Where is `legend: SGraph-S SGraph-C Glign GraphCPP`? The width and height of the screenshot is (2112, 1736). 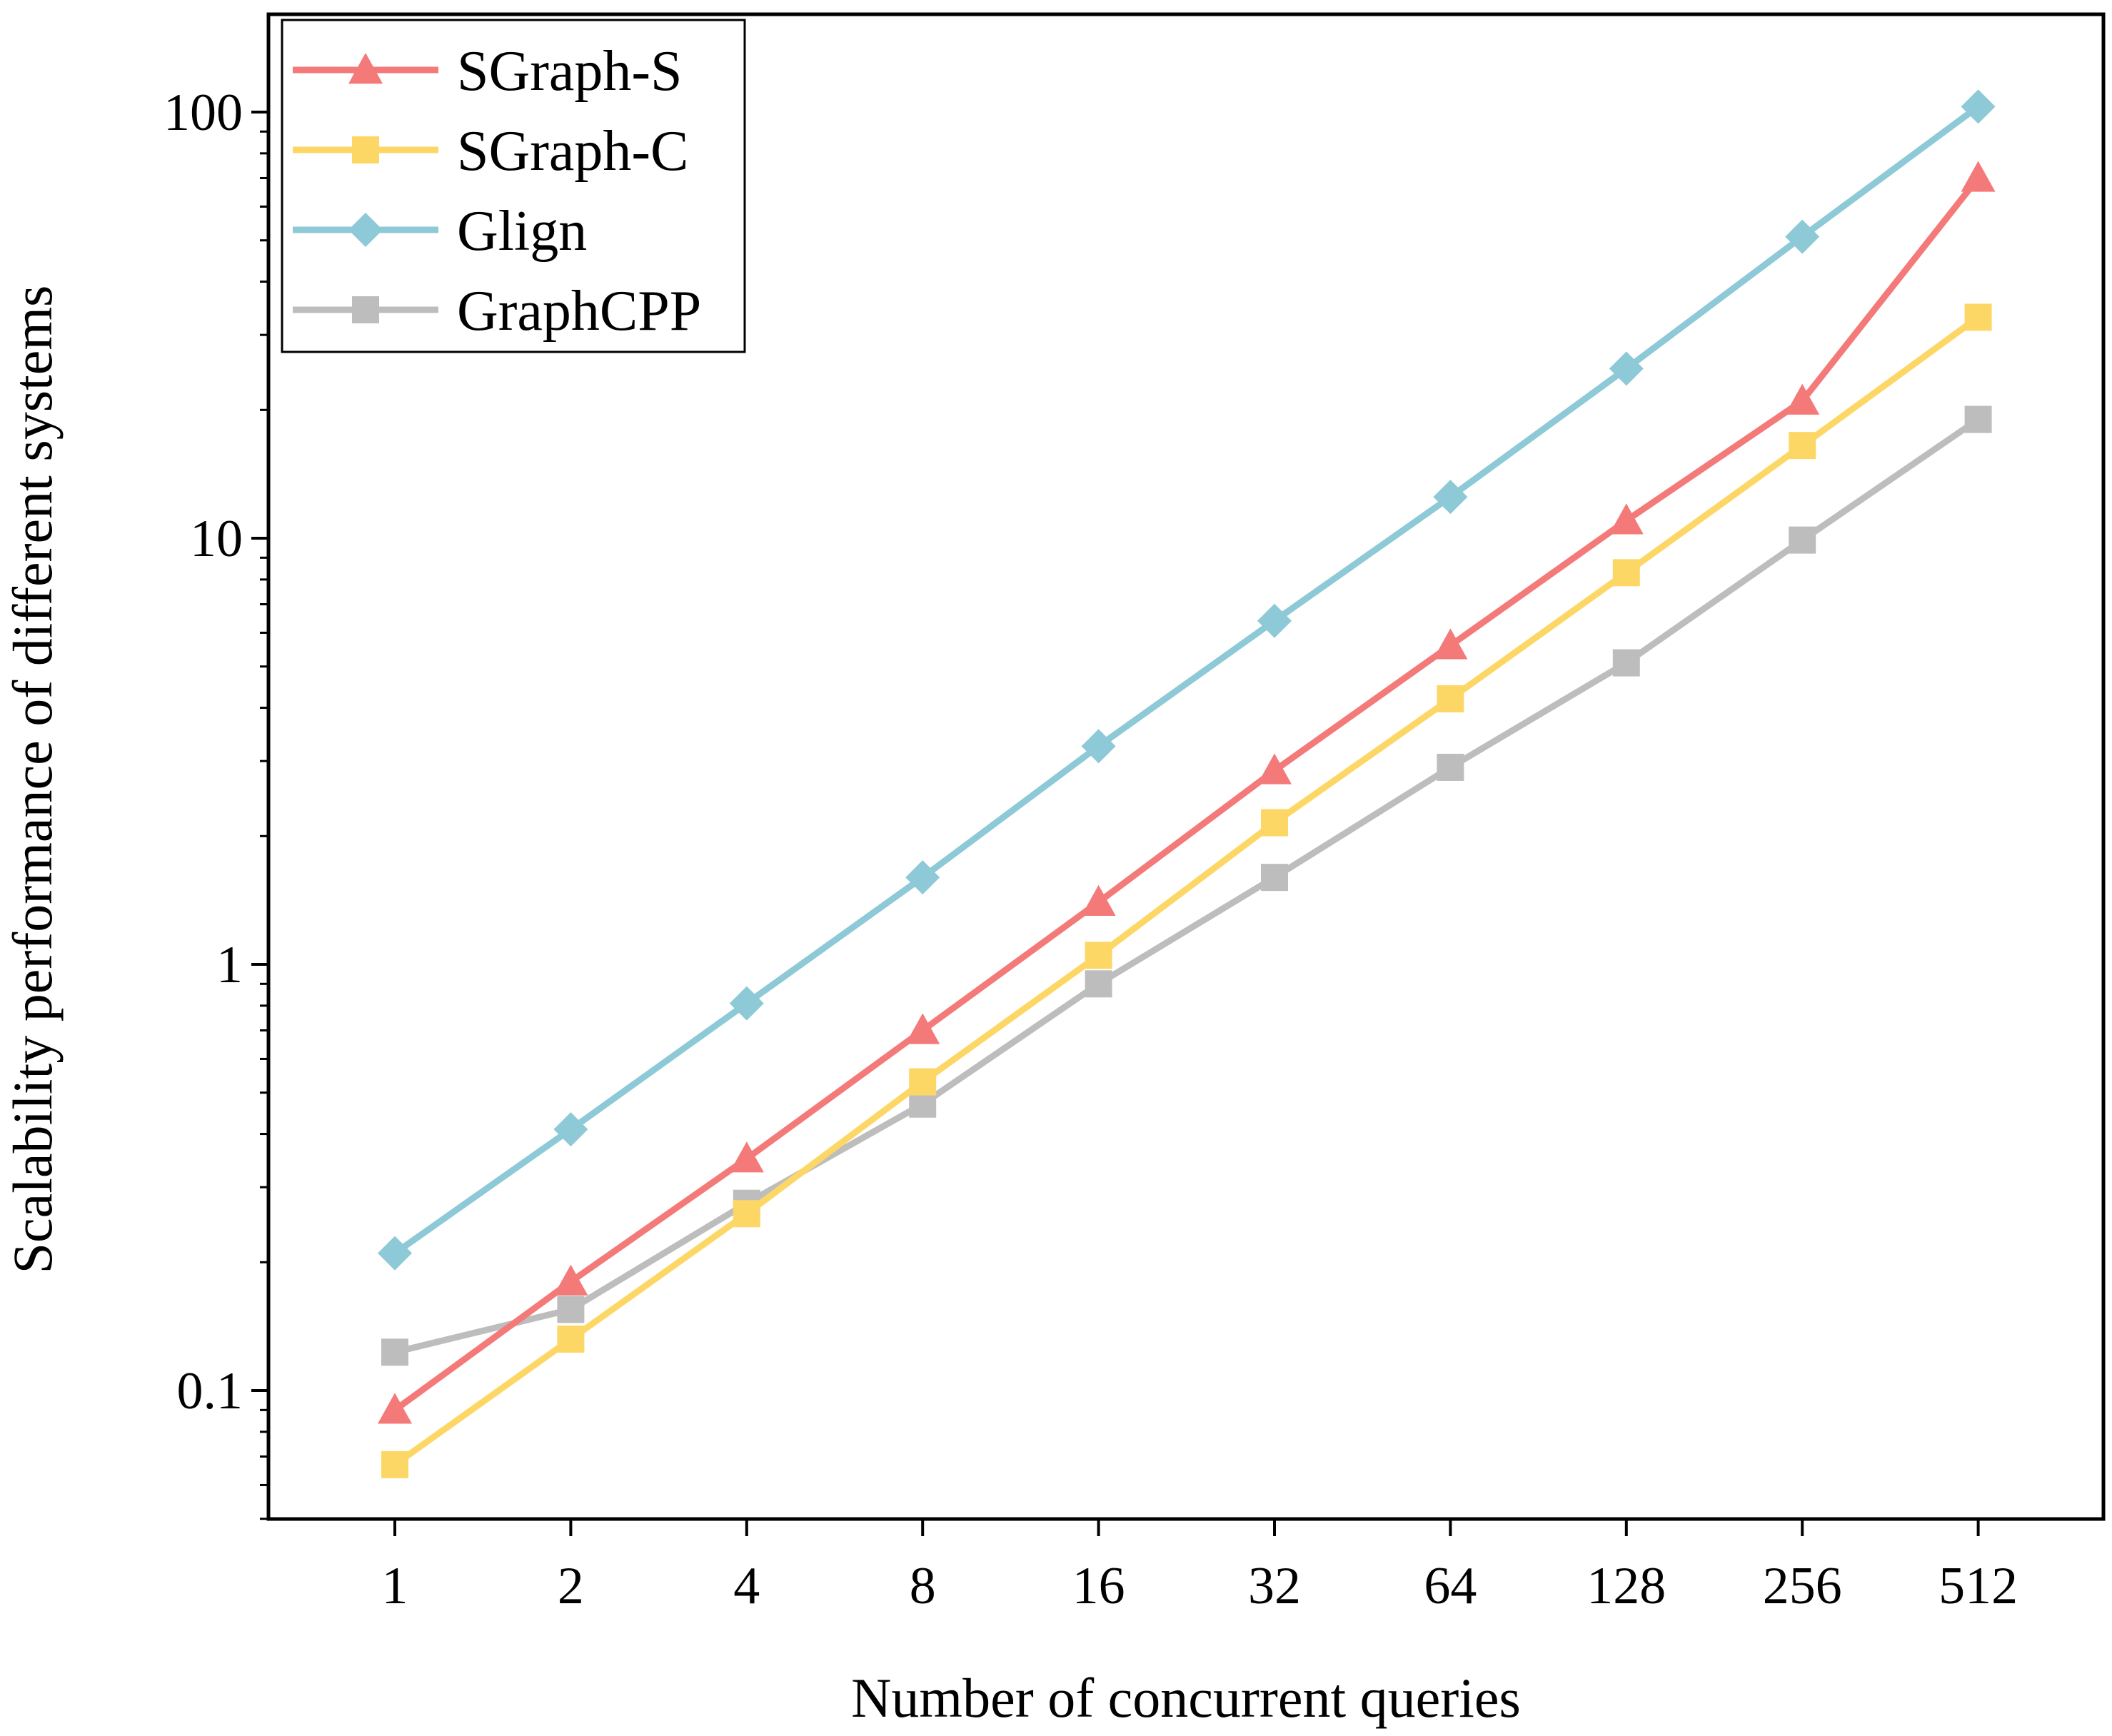 legend: SGraph-S SGraph-C Glign GraphCPP is located at coordinates (513, 186).